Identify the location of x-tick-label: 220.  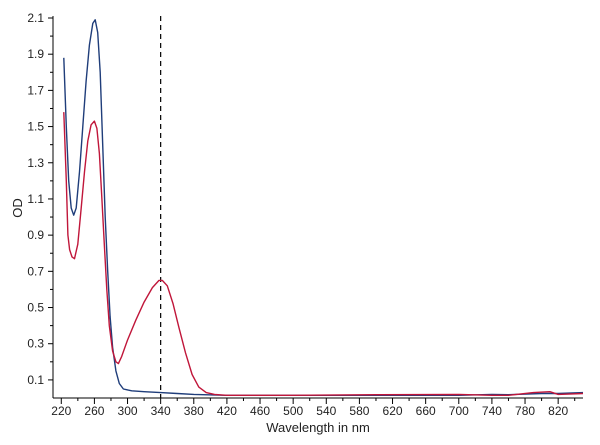
(61, 411).